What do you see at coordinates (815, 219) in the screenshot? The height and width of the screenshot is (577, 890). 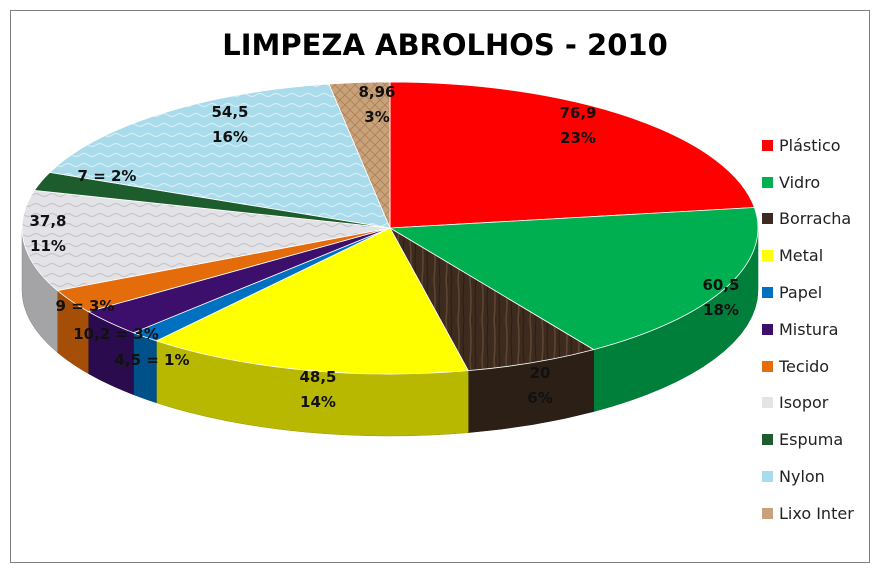 I see `legend-label: Borracha` at bounding box center [815, 219].